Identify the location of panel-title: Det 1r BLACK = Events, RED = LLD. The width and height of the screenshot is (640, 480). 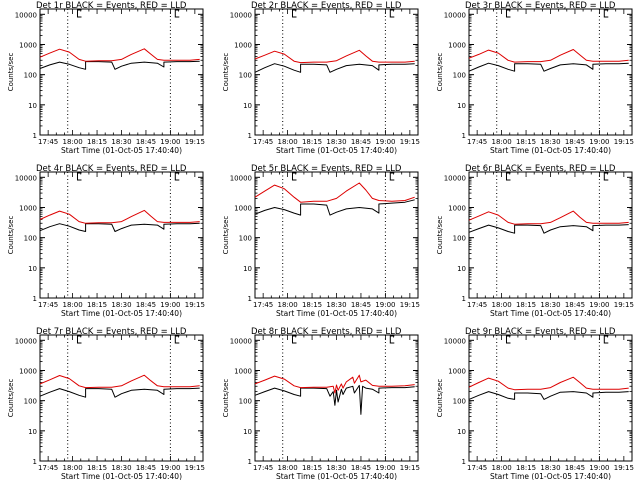
(111, 6).